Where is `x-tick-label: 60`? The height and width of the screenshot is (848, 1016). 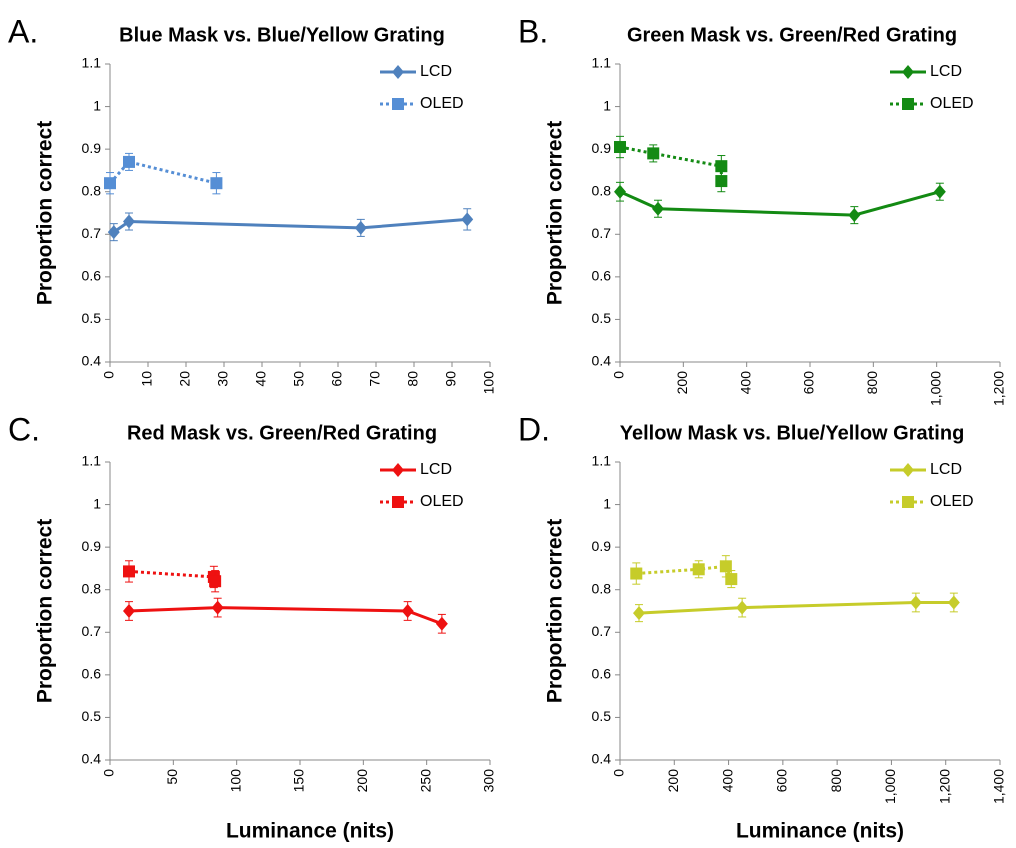
x-tick-label: 60 is located at coordinates (337, 379).